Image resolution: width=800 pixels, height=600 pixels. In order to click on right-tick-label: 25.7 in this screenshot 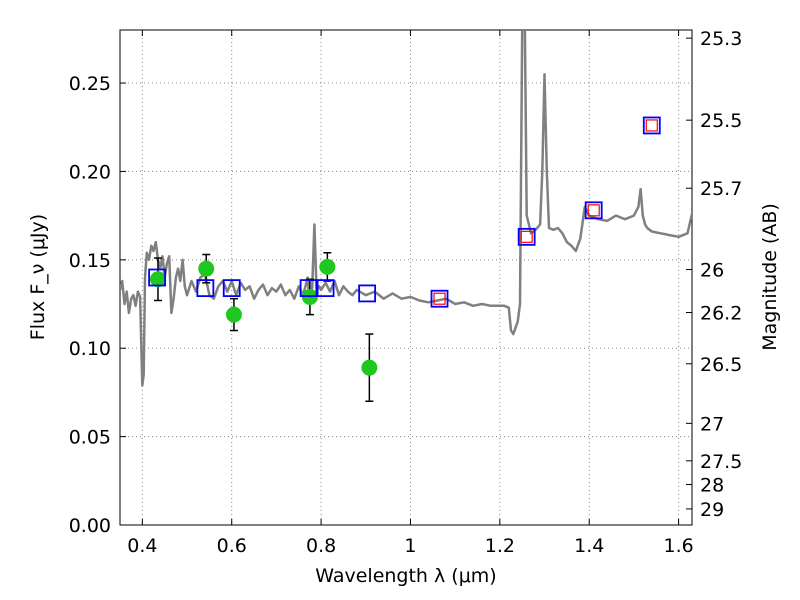, I will do `click(721, 189)`.